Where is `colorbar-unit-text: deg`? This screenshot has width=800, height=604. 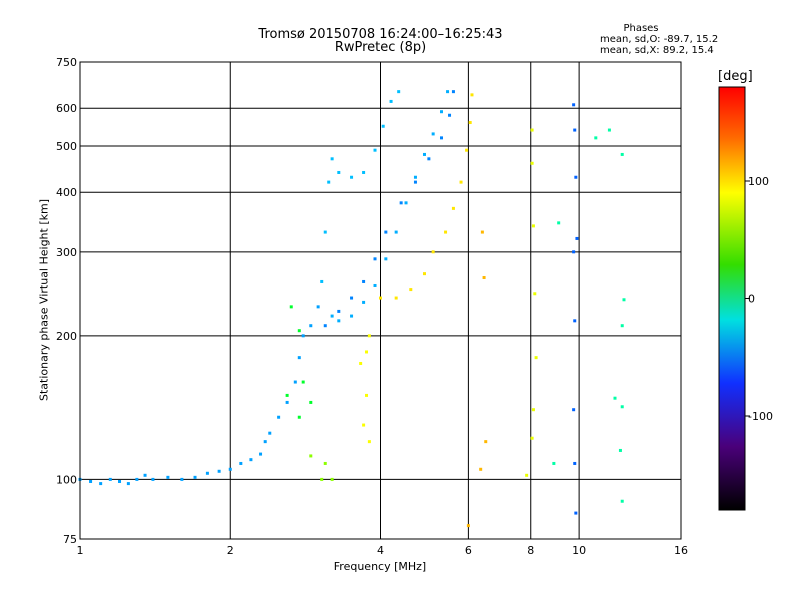
colorbar-unit-text: deg is located at coordinates (735, 76).